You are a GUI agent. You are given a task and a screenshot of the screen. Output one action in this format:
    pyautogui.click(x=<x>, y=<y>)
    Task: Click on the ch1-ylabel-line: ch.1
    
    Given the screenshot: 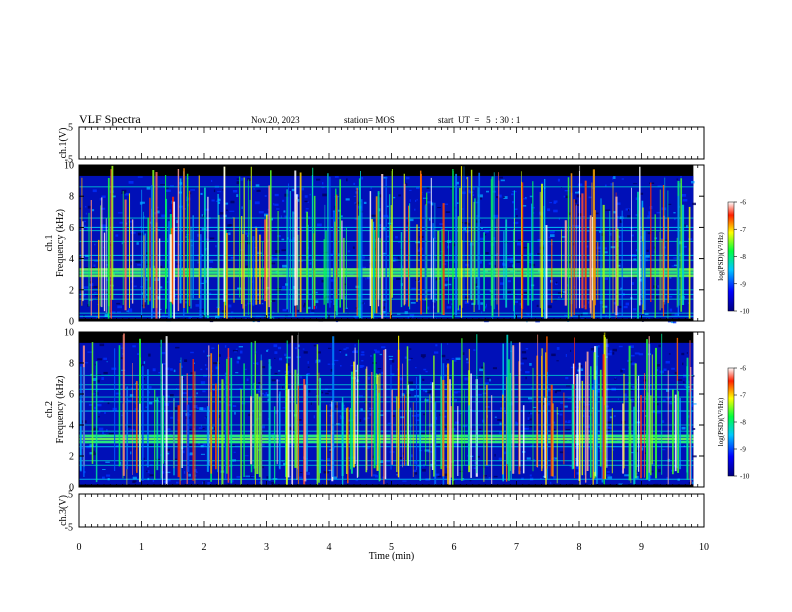 What is the action you would take?
    pyautogui.click(x=49, y=243)
    